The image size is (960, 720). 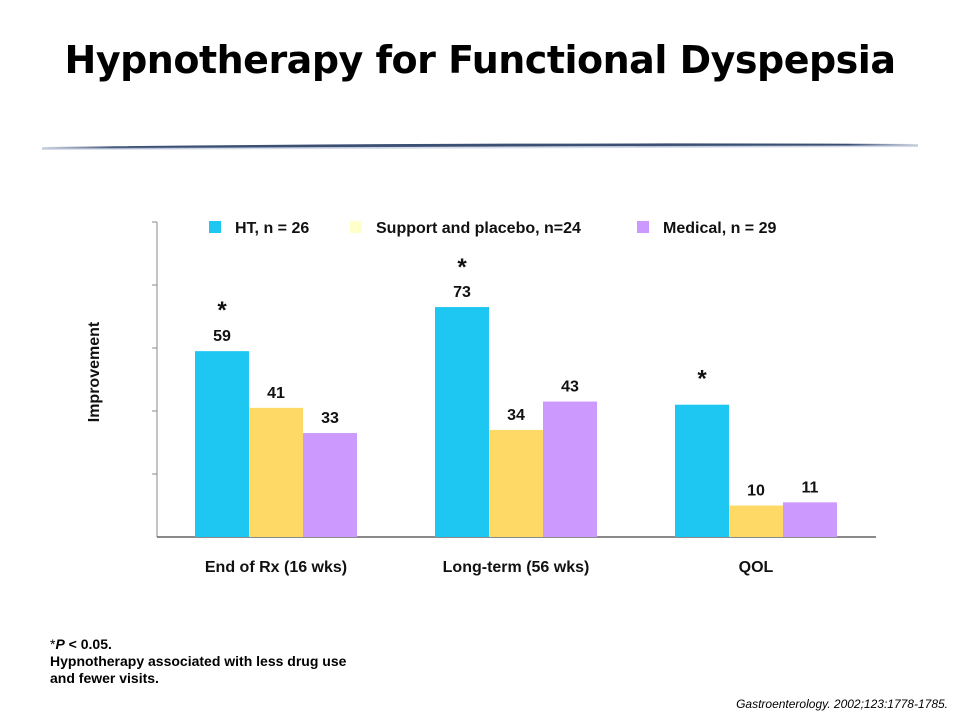 What do you see at coordinates (330, 418) in the screenshot?
I see `bar-value-label: 33` at bounding box center [330, 418].